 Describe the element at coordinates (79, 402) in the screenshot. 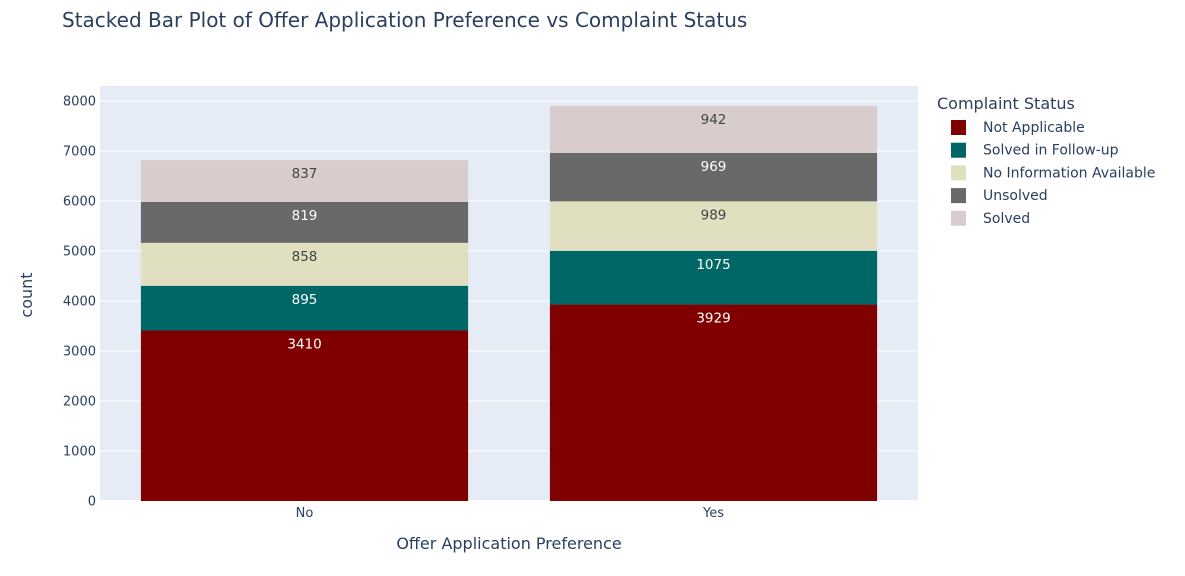

I see `y-tick-label: 2000` at that location.